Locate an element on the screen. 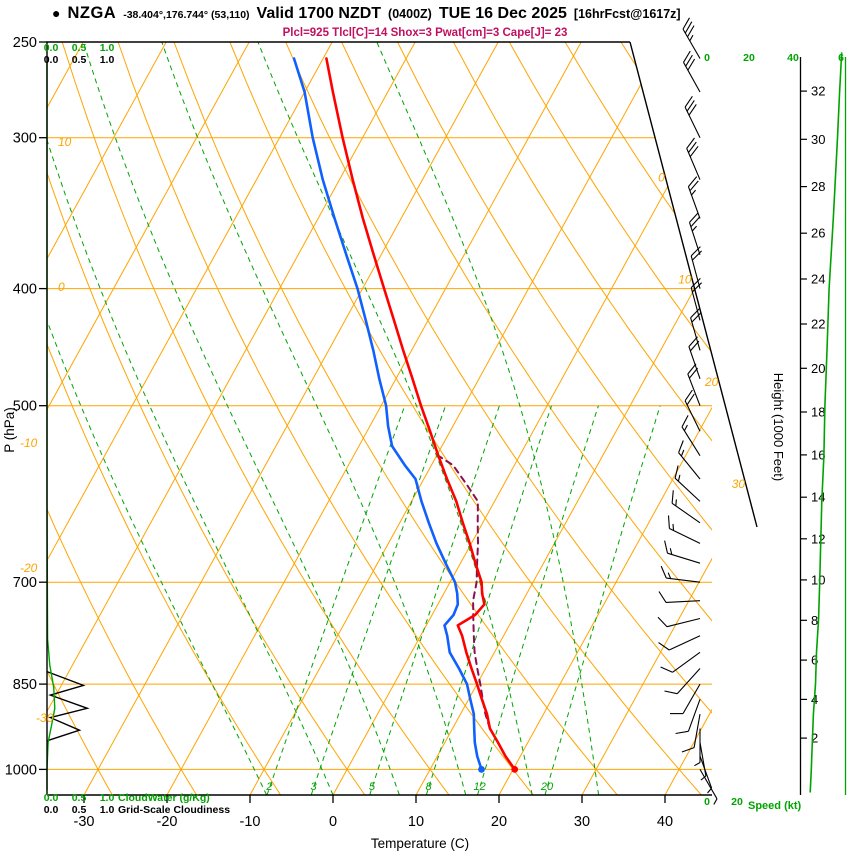  temp-tick-label: -30 is located at coordinates (84, 822).